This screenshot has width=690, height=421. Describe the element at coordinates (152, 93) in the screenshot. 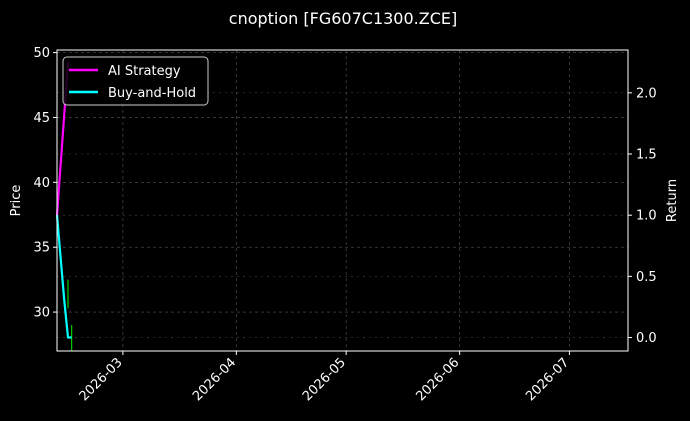

I see `legend-label: Buy-and-Hold` at that location.